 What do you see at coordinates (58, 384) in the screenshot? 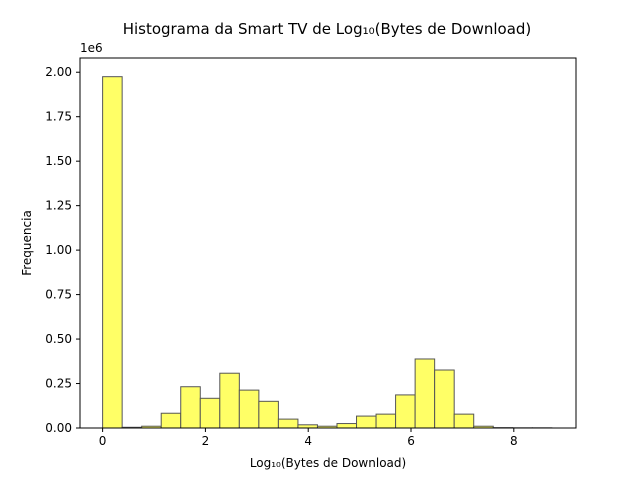
I see `y-tick-label-1: 0.25` at bounding box center [58, 384].